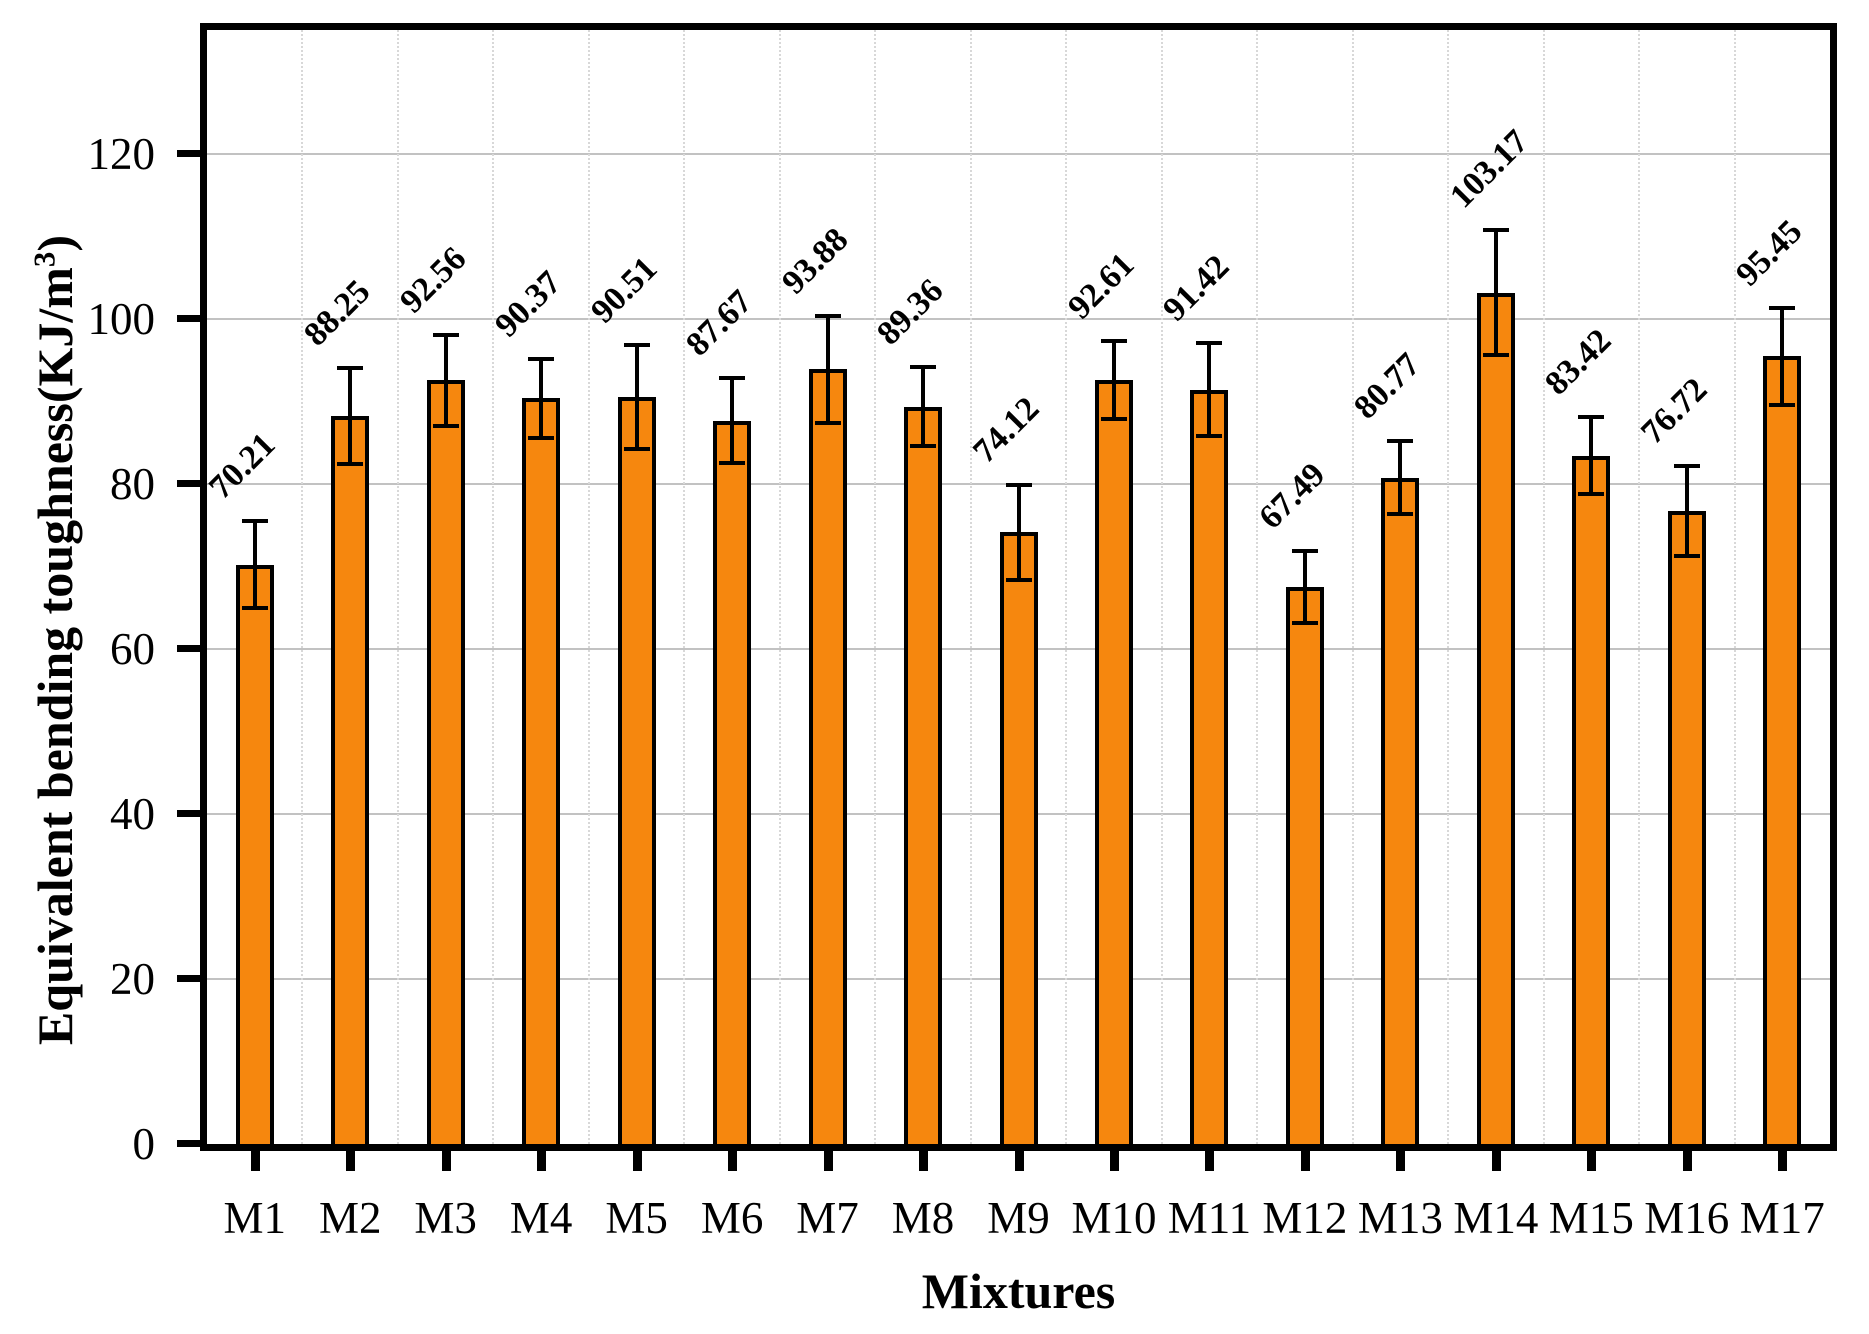 The image size is (1869, 1334). I want to click on bar-value-label: 92.61, so click(1101, 286).